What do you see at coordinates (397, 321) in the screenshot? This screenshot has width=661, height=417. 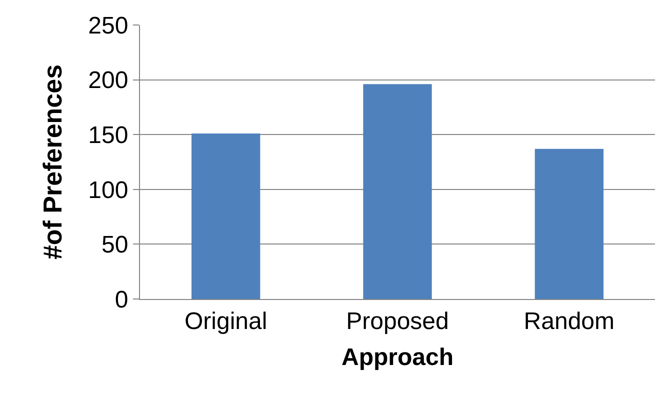 I see `x-tick-label: Proposed` at bounding box center [397, 321].